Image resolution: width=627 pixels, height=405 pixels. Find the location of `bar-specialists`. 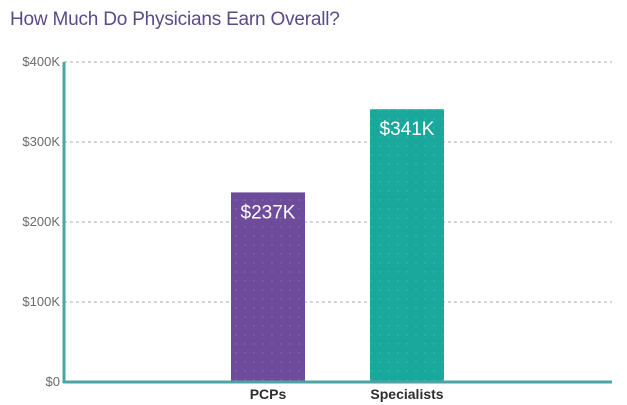

bar-specialists is located at coordinates (407, 245).